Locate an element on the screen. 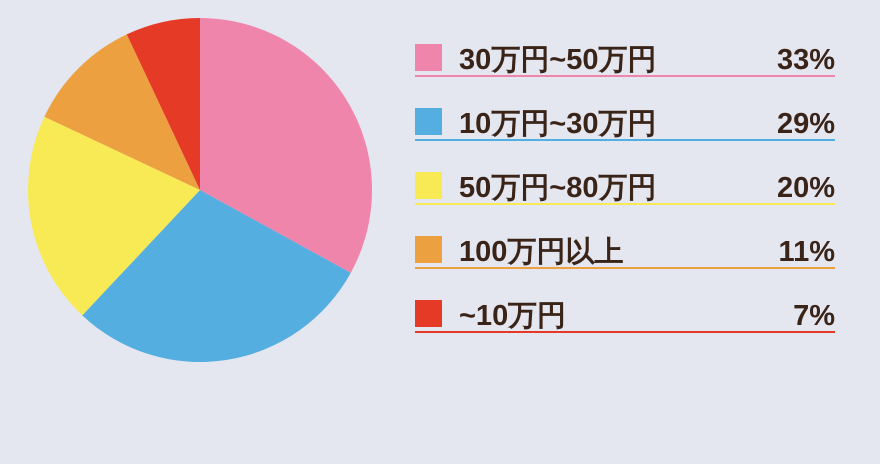 The width and height of the screenshot is (880, 464). legend-label: ~10万円 is located at coordinates (512, 316).